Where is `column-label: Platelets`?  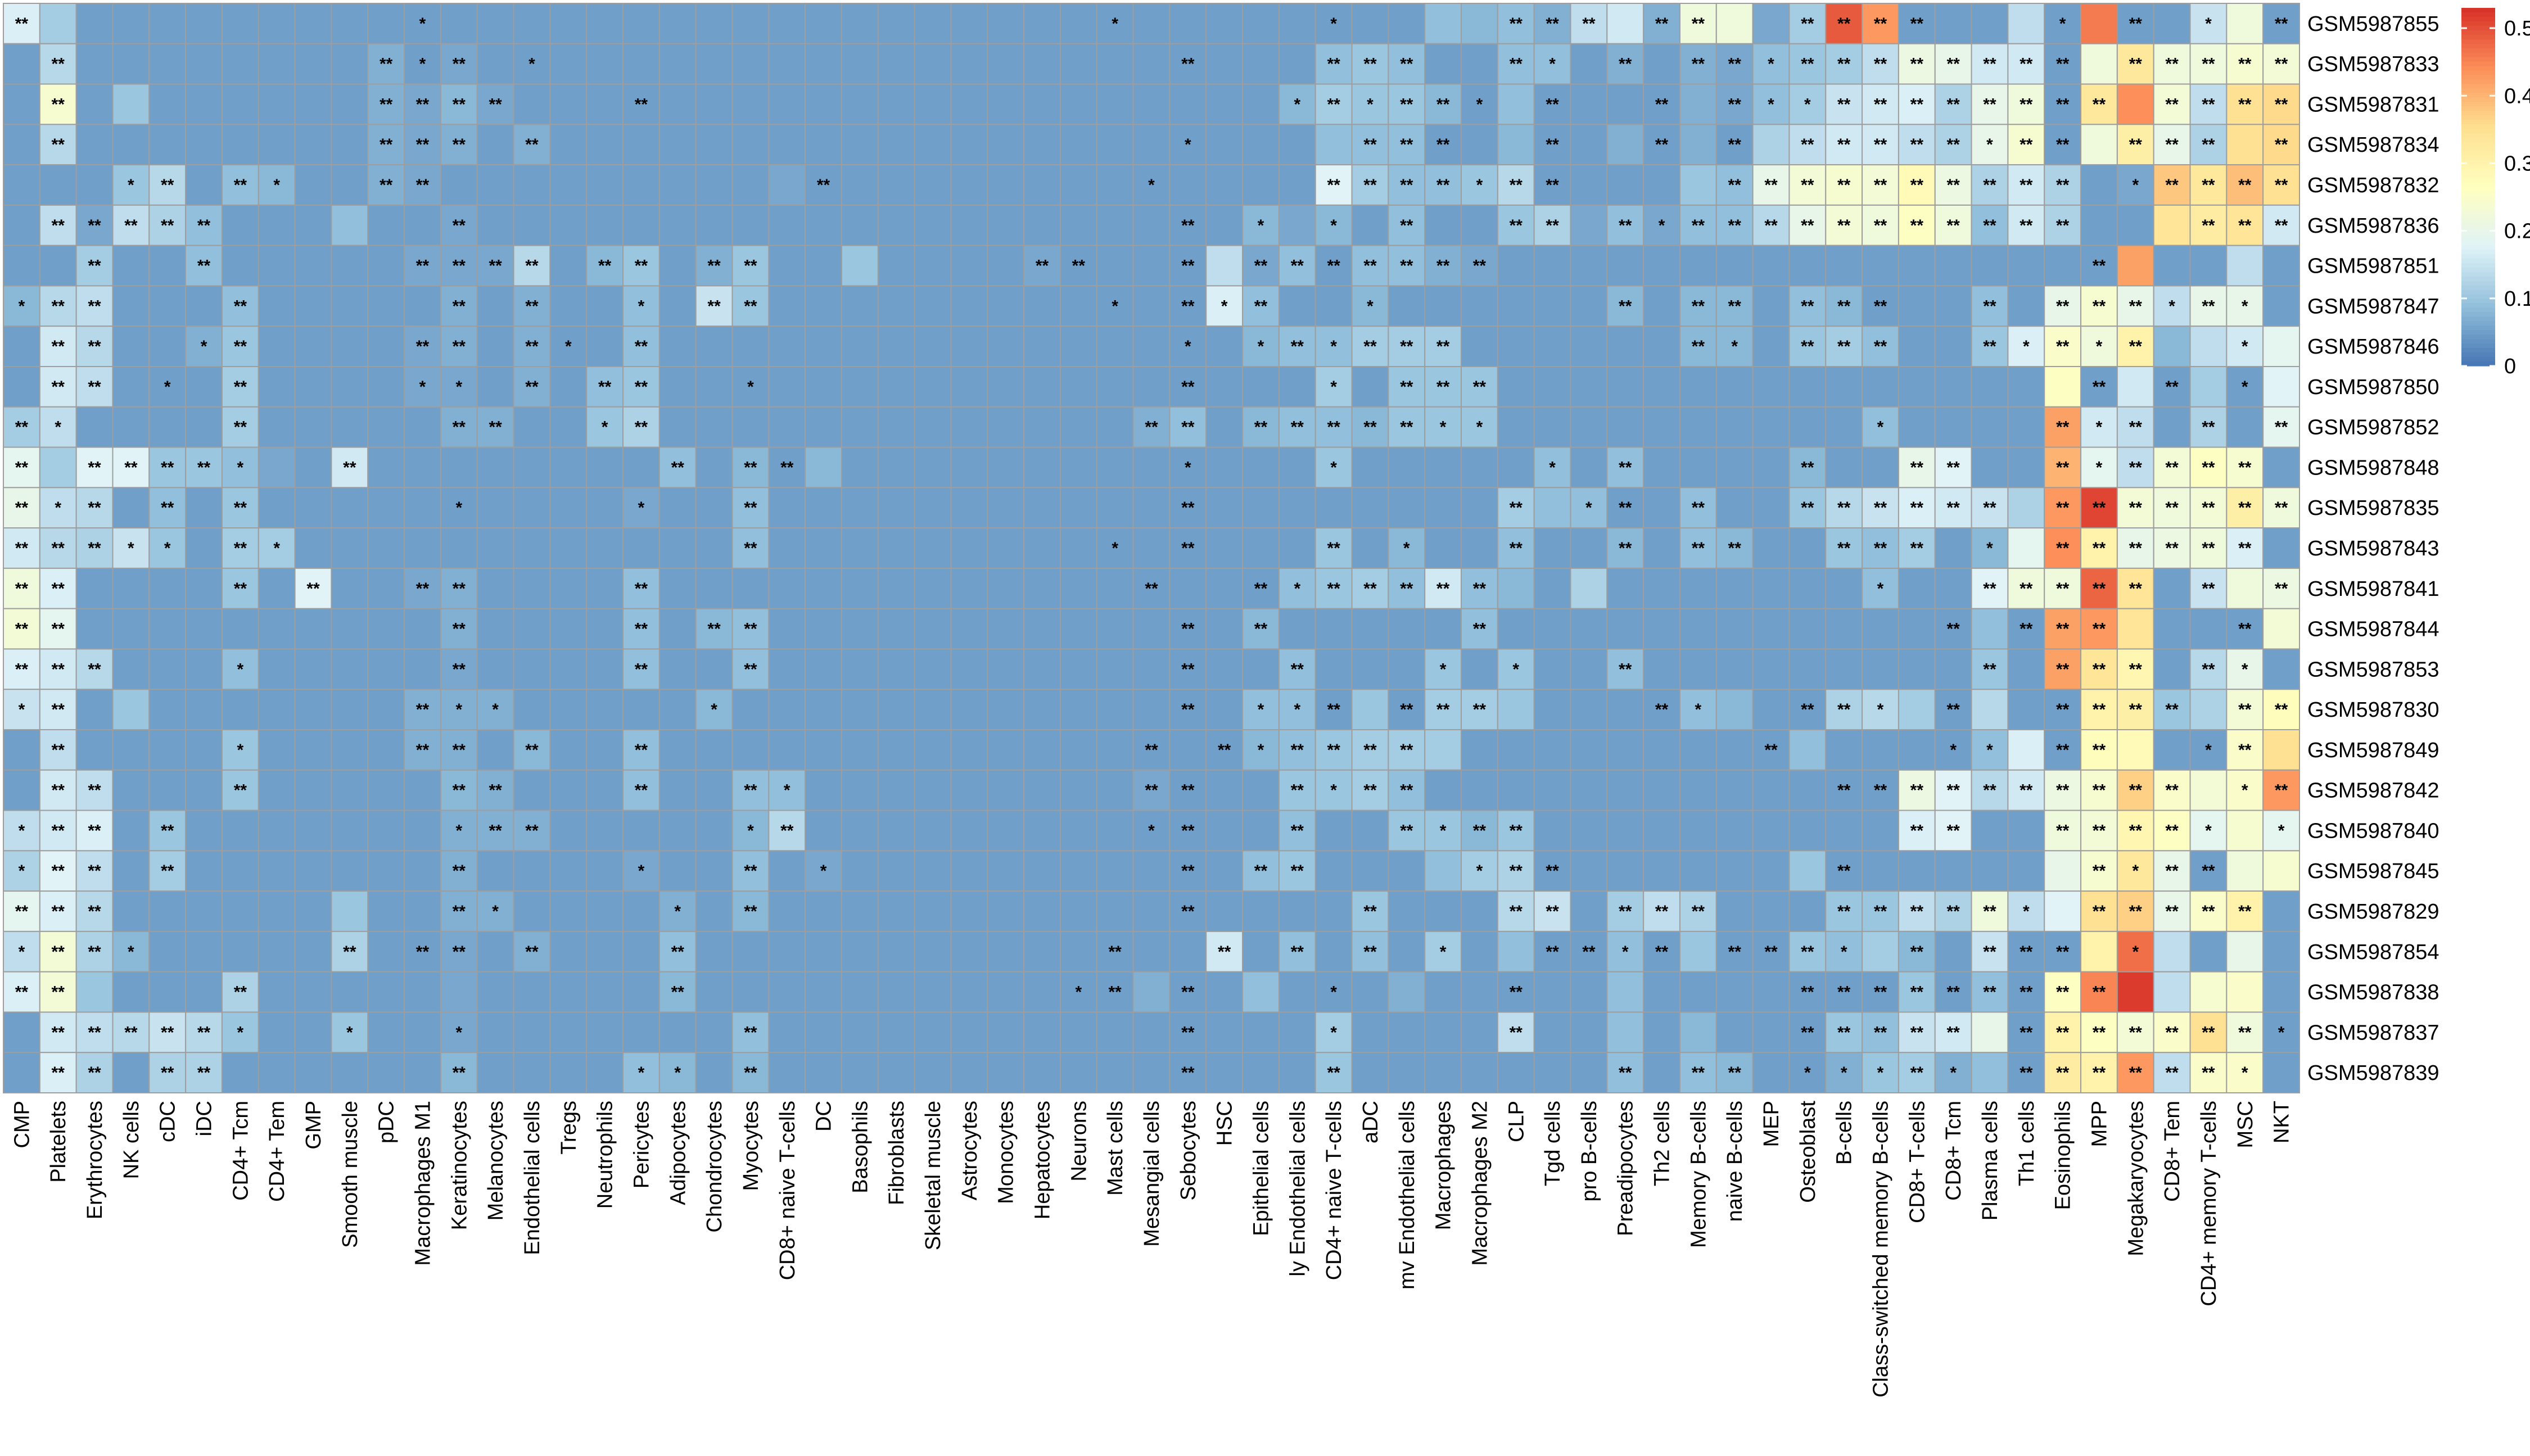 column-label: Platelets is located at coordinates (58, 1142).